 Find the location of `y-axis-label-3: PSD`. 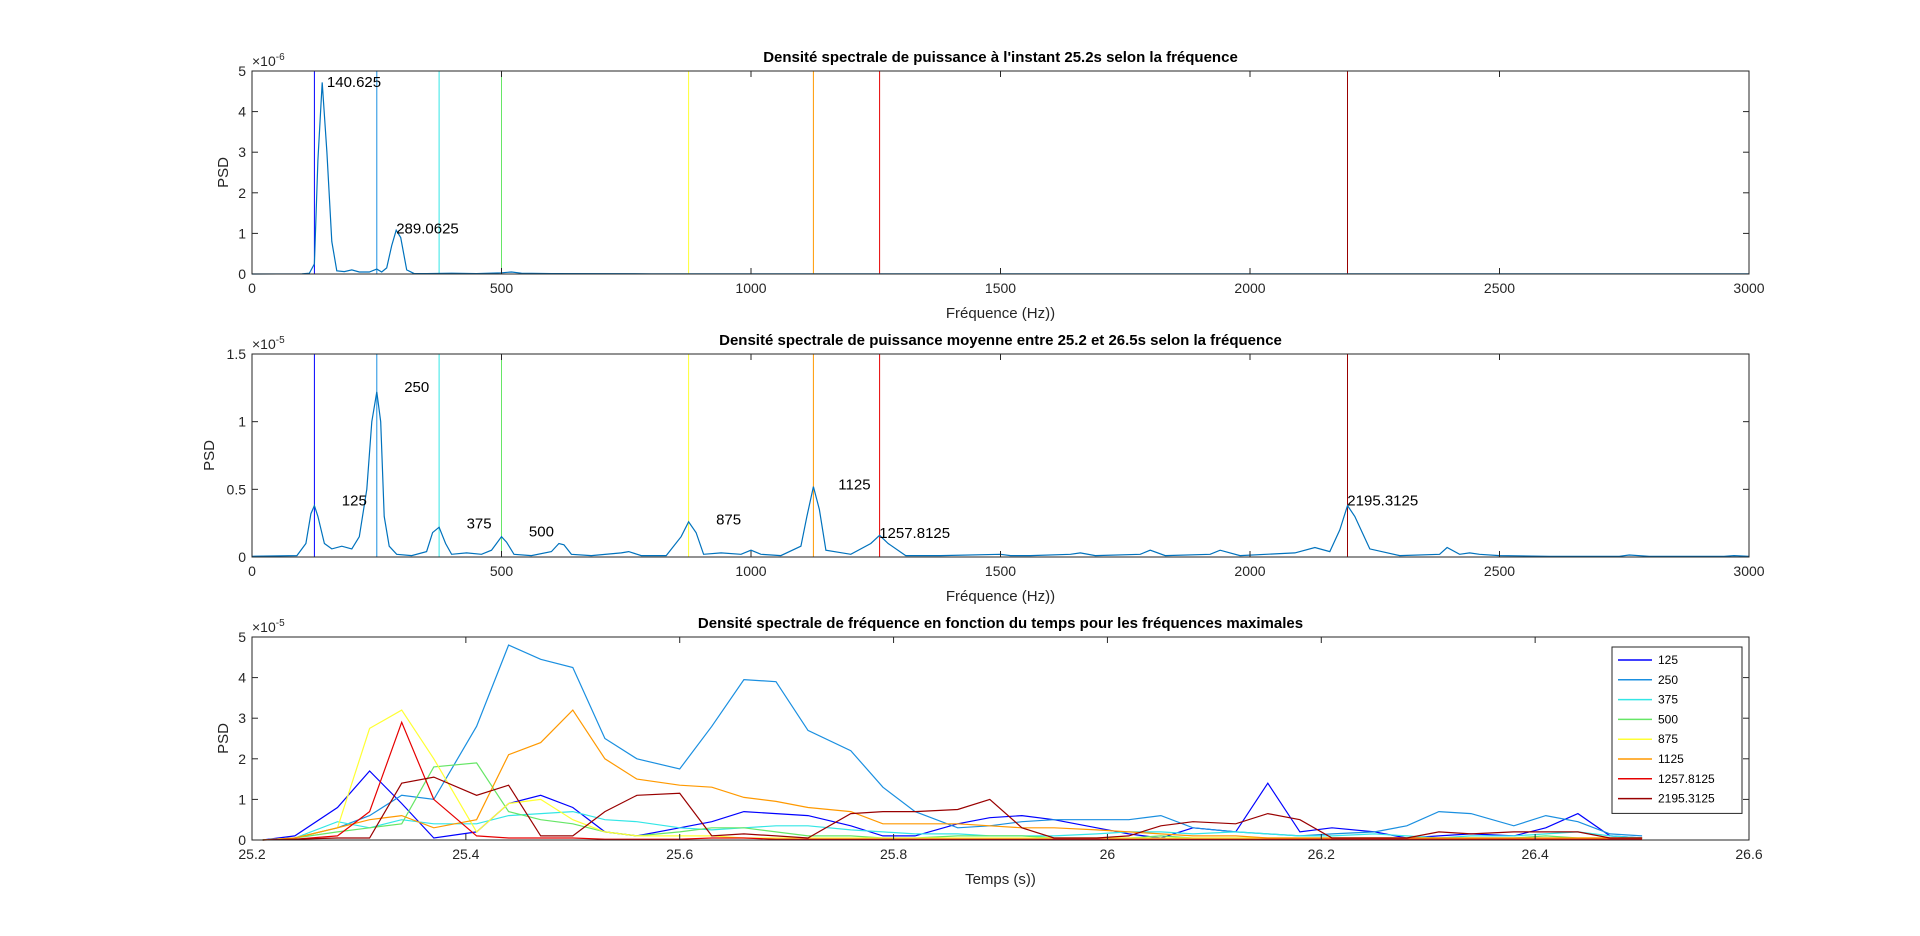

y-axis-label-3: PSD is located at coordinates (223, 738).